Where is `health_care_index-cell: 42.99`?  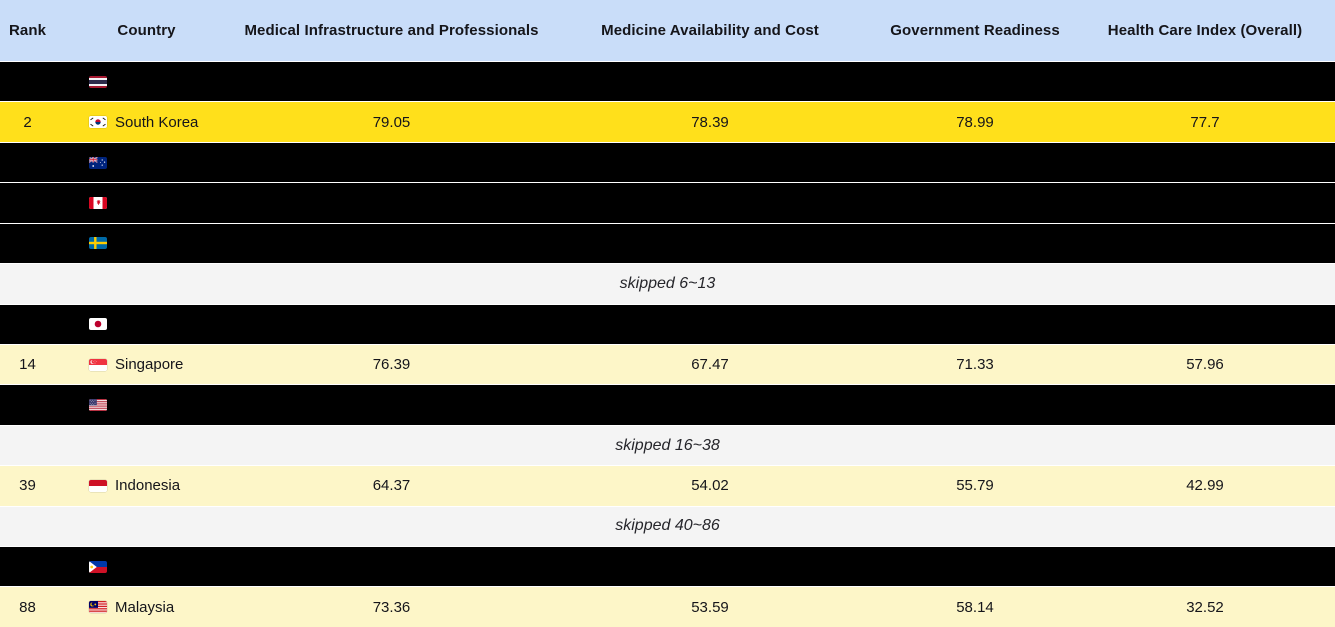 health_care_index-cell: 42.99 is located at coordinates (1205, 486).